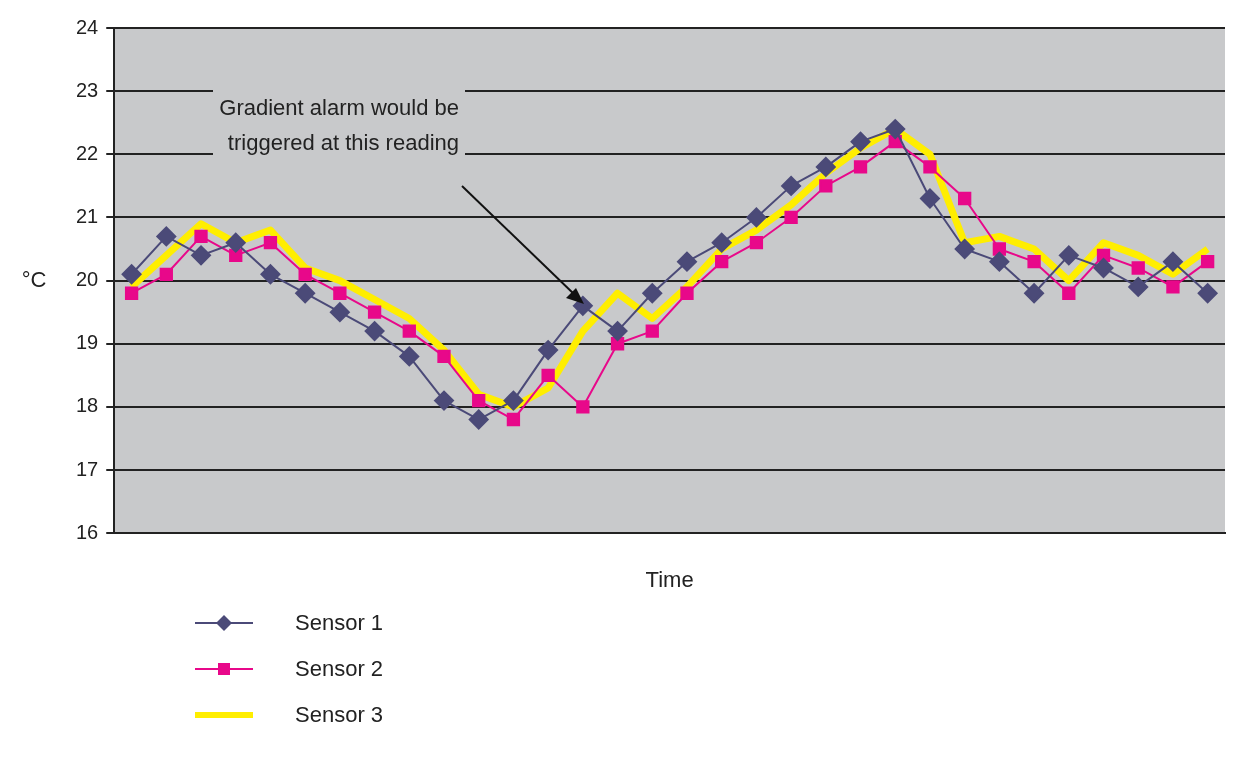  What do you see at coordinates (87, 531) in the screenshot?
I see `y-tick-label: 16` at bounding box center [87, 531].